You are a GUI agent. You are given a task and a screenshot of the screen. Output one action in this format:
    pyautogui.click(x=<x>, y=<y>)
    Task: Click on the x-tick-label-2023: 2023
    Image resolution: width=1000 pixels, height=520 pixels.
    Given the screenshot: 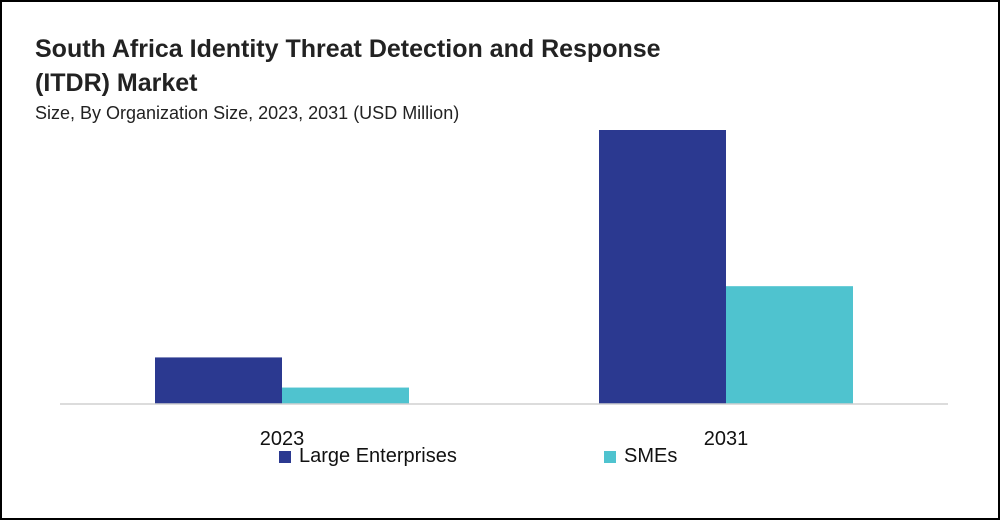 What is the action you would take?
    pyautogui.click(x=282, y=439)
    